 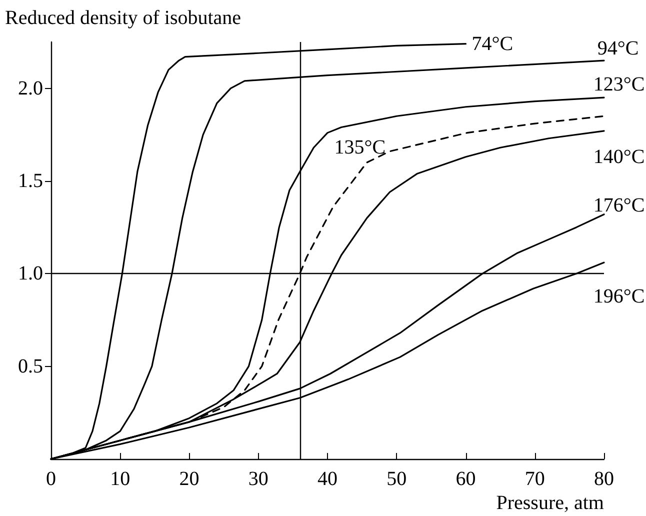 What do you see at coordinates (30, 181) in the screenshot?
I see `y-tick-label: 1.5` at bounding box center [30, 181].